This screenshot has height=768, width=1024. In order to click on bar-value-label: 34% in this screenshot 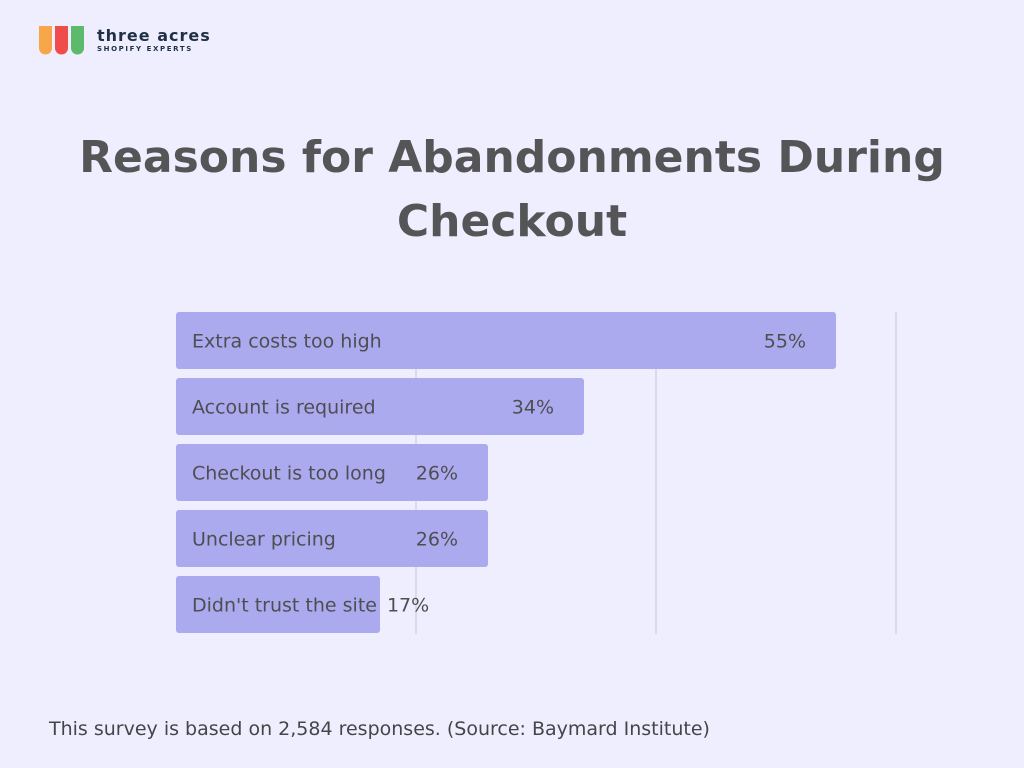, I will do `click(533, 408)`.